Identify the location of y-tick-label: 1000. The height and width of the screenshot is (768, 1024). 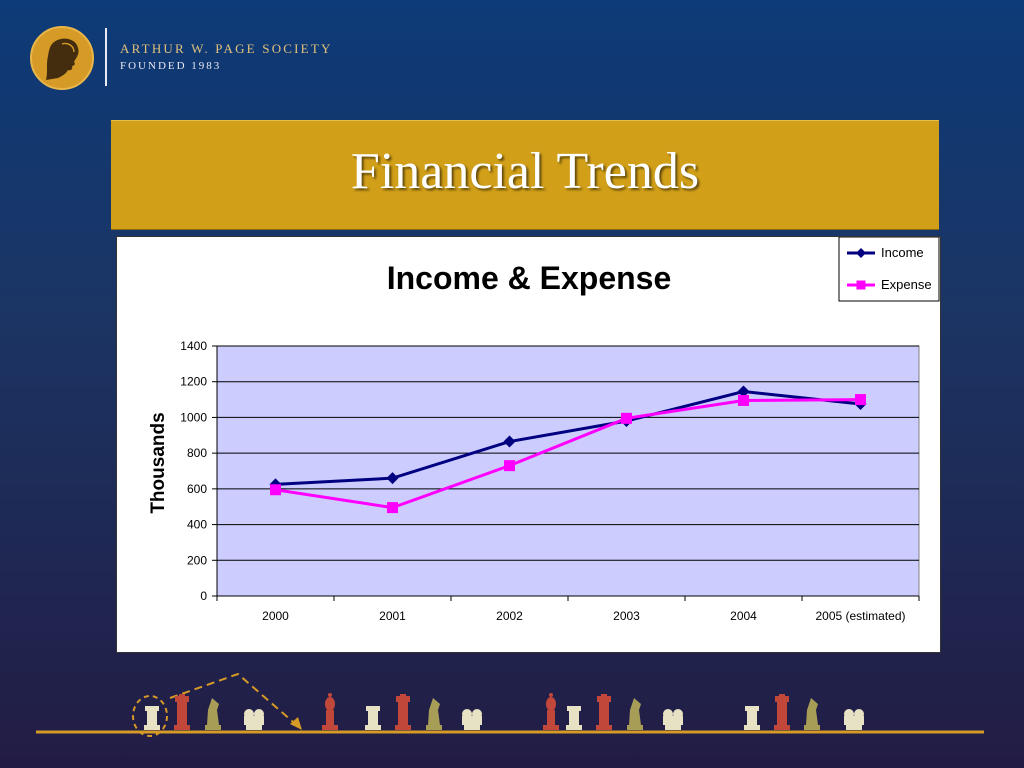
(193, 417).